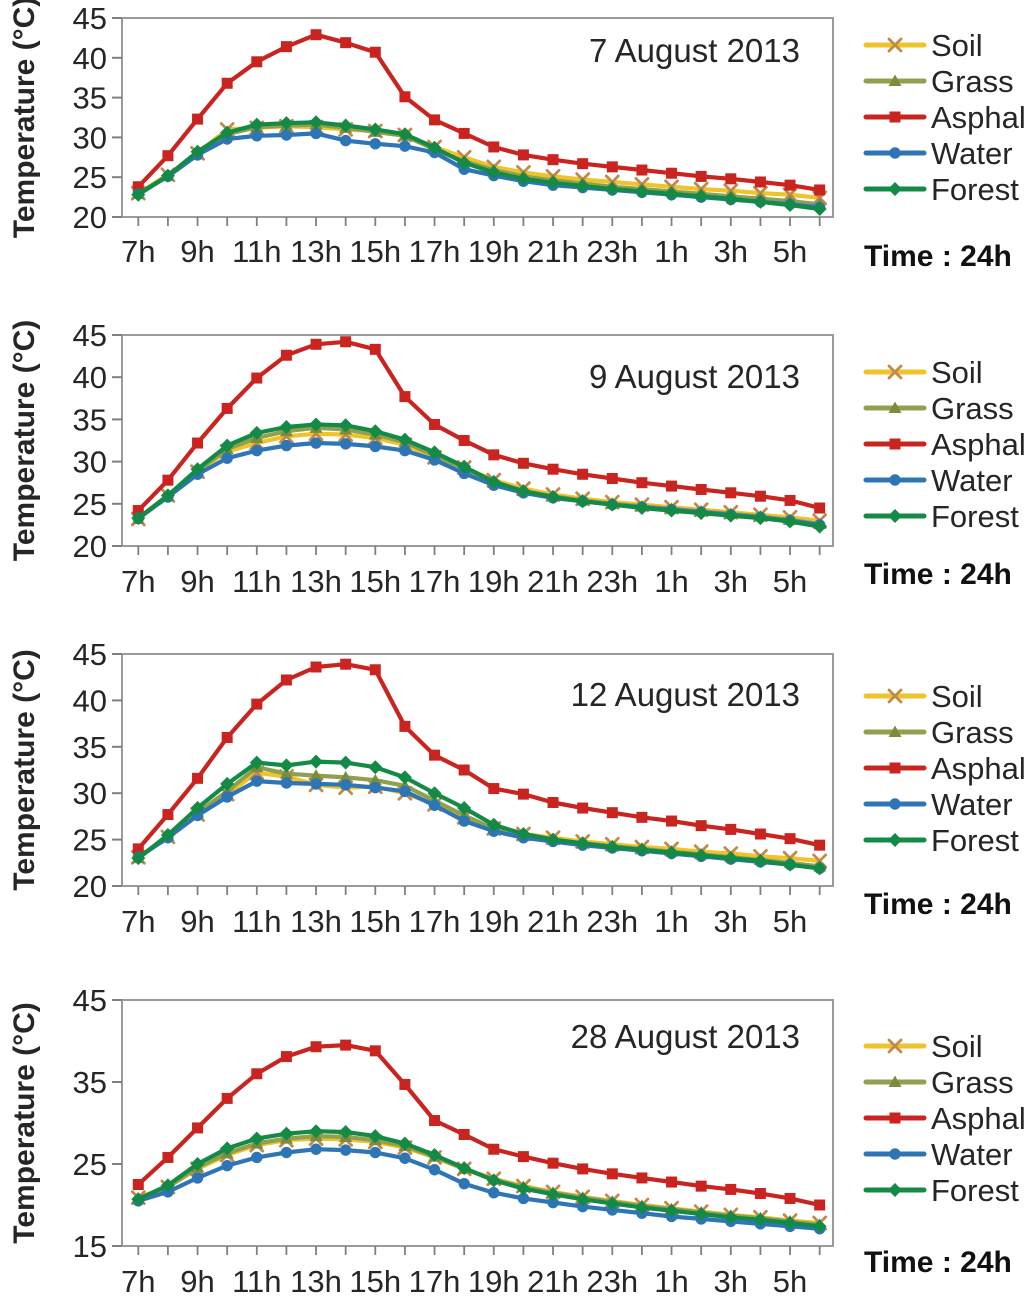 This screenshot has height=1298, width=1024. I want to click on y-axis-title: Temperature (°C), so click(24, 769).